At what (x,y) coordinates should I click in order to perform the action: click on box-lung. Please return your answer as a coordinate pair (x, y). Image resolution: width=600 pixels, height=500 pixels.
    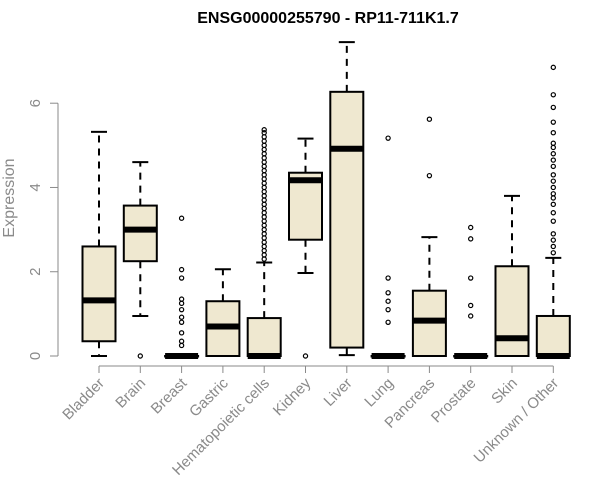
    Looking at the image, I should click on (388, 247).